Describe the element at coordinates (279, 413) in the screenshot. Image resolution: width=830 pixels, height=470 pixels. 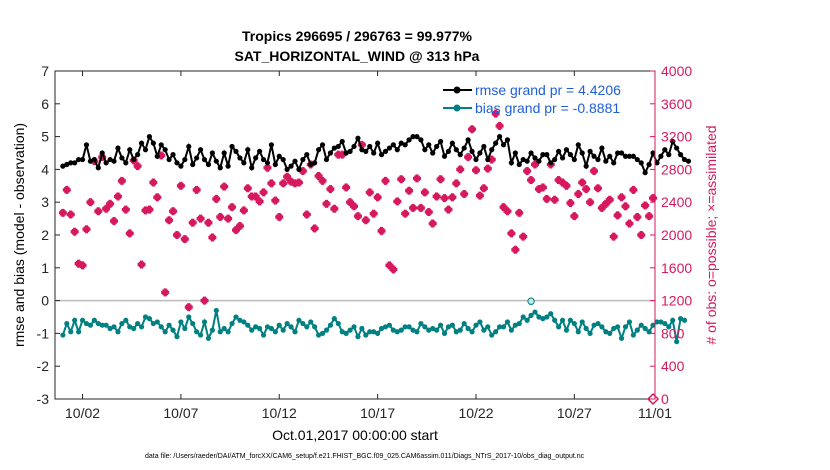
I see `x-tick-label: 10/12` at that location.